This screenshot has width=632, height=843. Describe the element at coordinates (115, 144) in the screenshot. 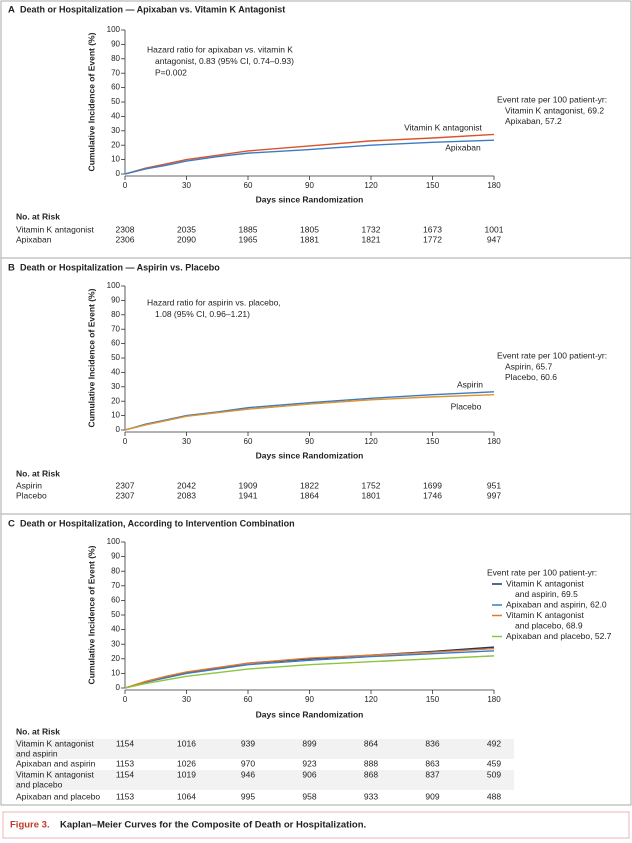

I see `y-tick-label: 20` at that location.